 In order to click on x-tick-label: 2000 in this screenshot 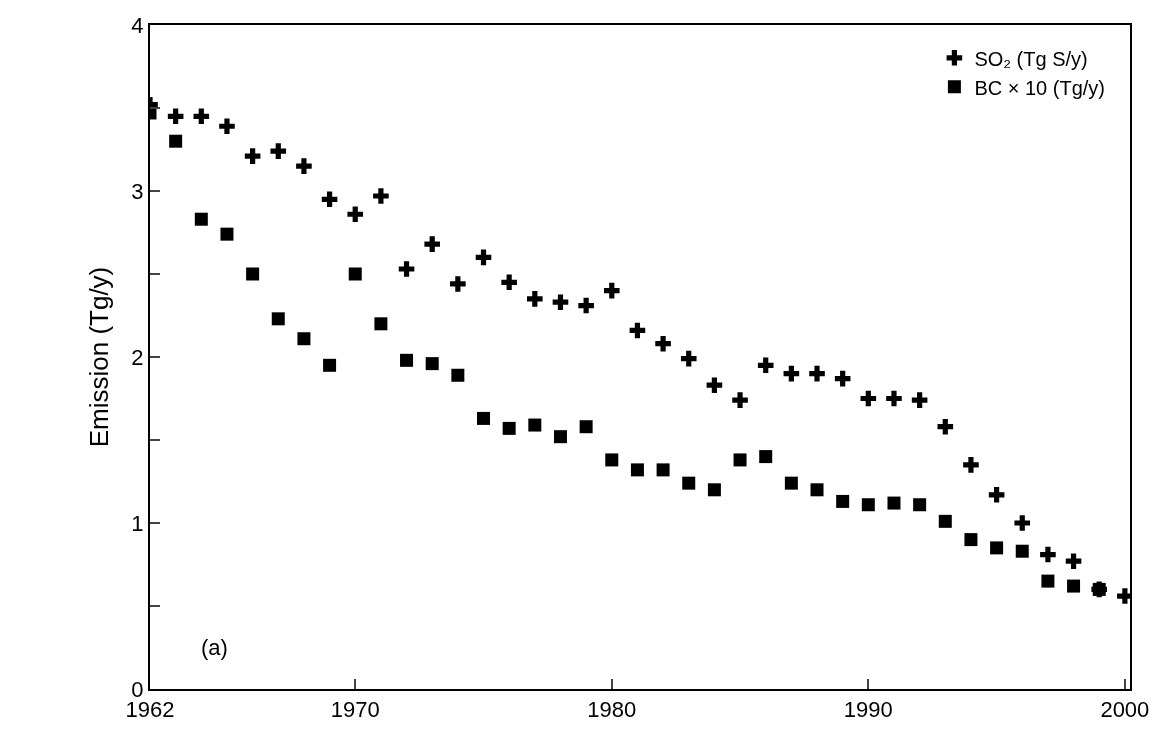, I will do `click(1125, 710)`.